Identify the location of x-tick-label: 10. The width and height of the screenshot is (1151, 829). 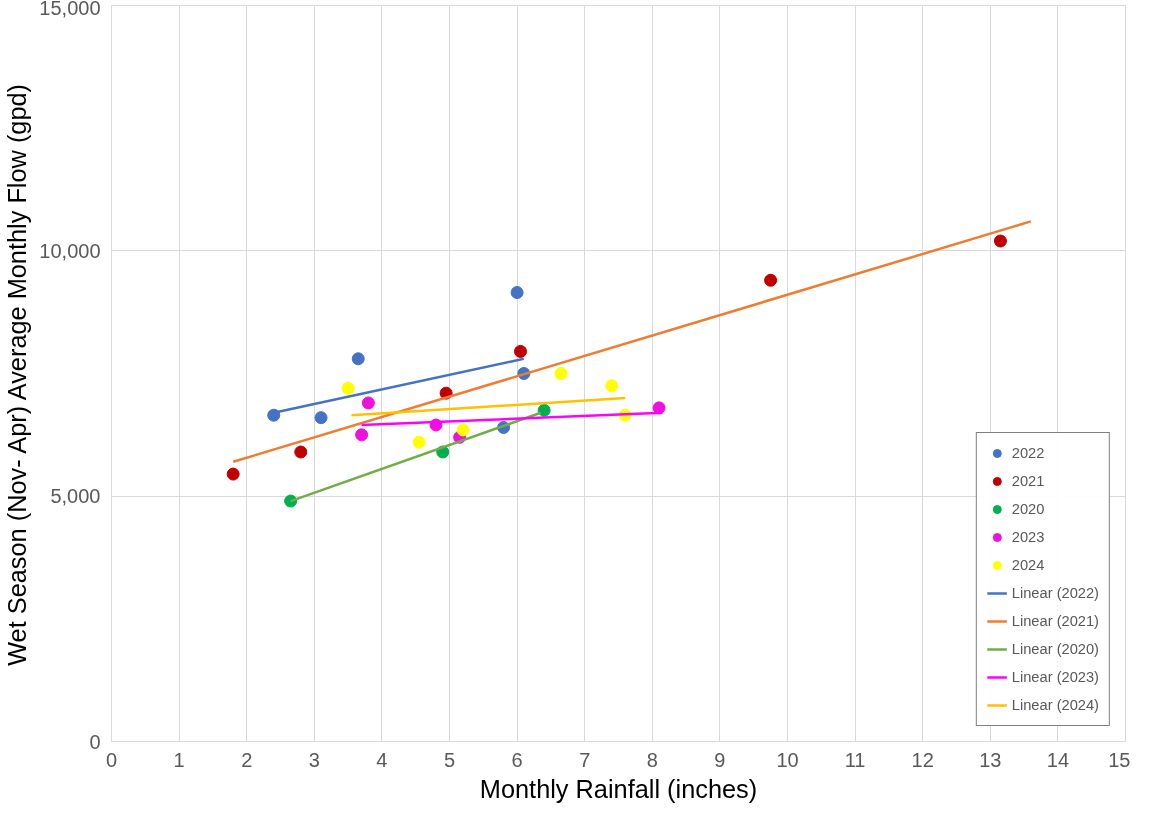
(787, 759).